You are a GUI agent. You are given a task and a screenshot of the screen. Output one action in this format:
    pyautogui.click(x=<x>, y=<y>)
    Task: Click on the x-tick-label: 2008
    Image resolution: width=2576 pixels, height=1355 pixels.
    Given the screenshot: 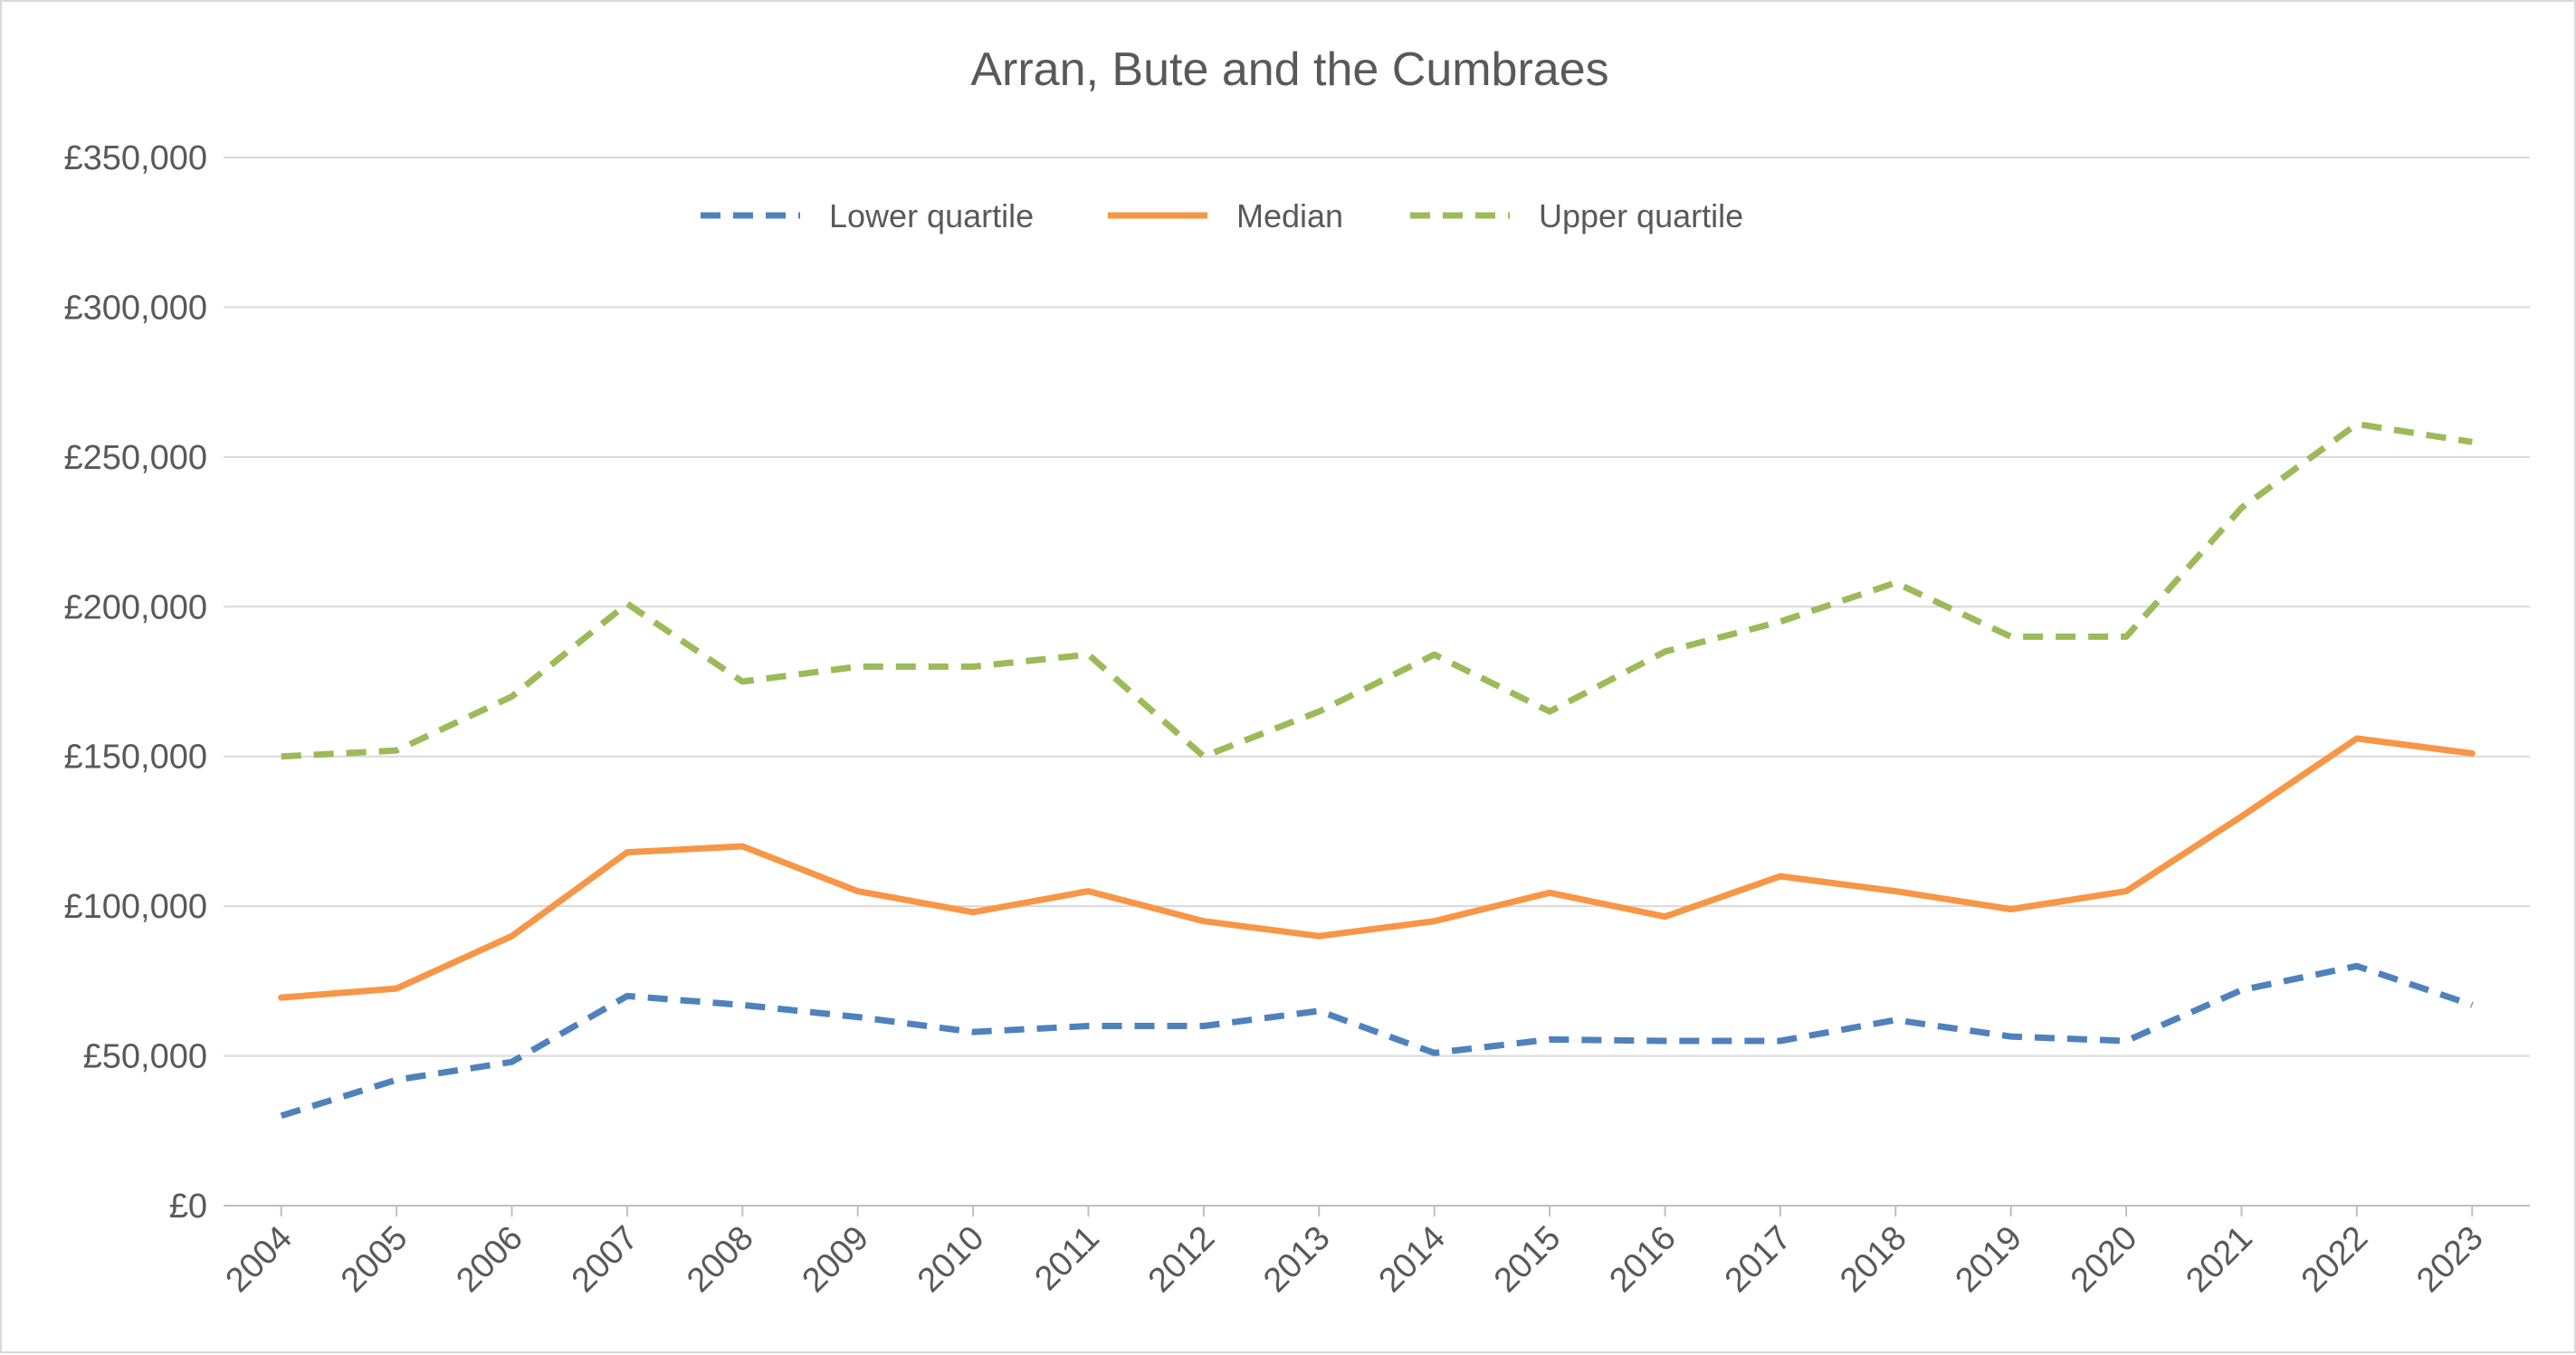 What is the action you would take?
    pyautogui.click(x=720, y=1259)
    